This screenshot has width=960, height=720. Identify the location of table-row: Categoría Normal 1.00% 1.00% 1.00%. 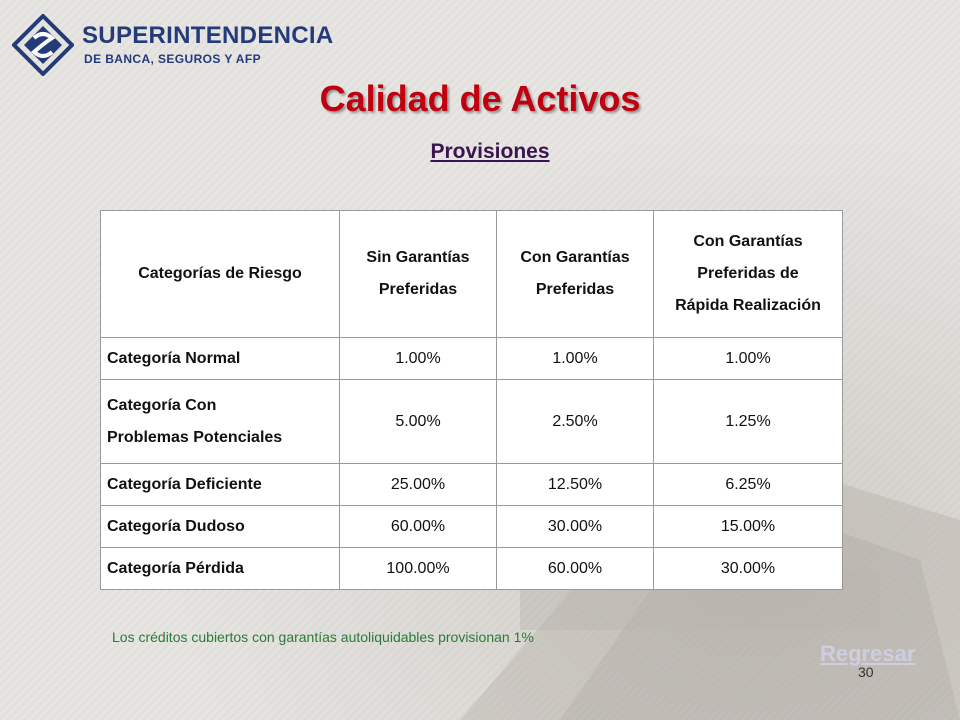
(471, 358).